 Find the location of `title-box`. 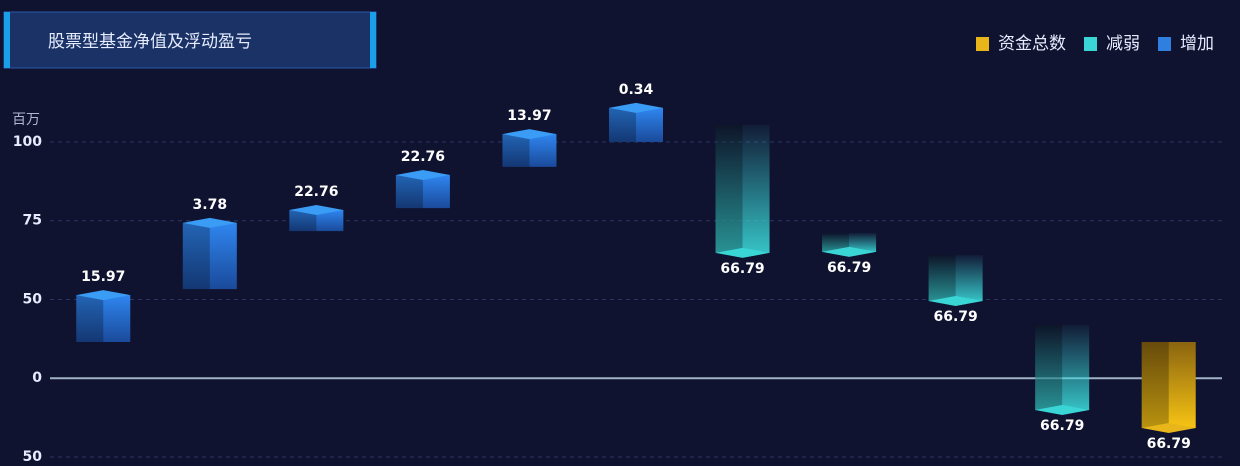

title-box is located at coordinates (190, 40).